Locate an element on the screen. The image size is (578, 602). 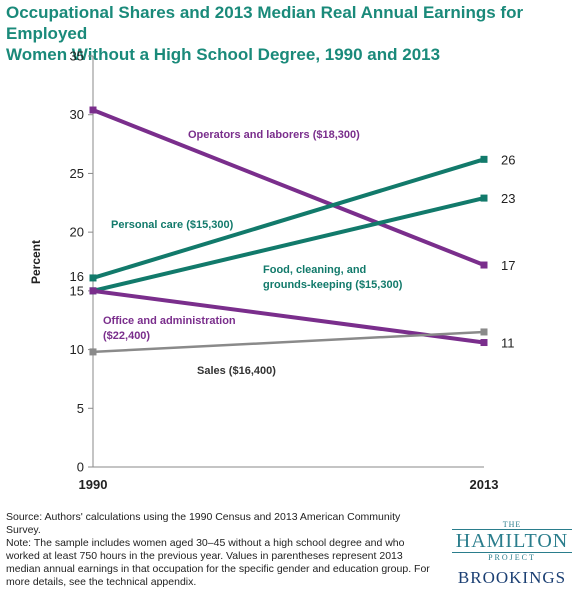
series-label: Personal care ($15,300) is located at coordinates (172, 225).